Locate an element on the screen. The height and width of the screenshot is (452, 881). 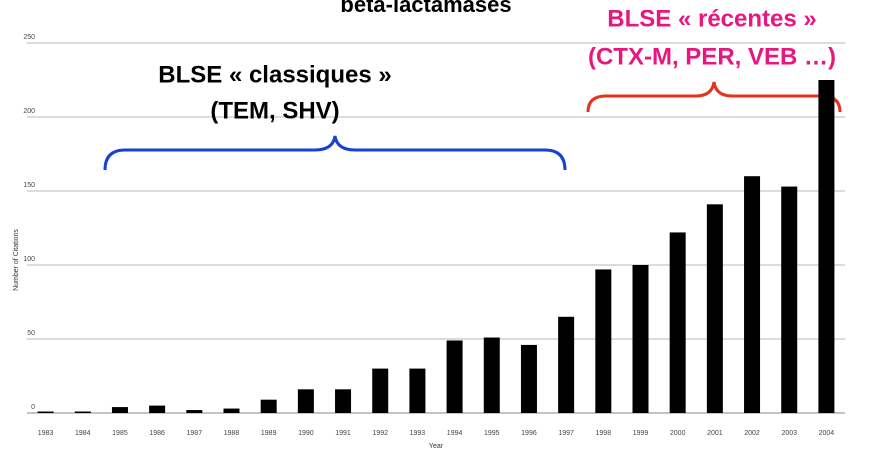
y-tick-label: 50 is located at coordinates (31, 333).